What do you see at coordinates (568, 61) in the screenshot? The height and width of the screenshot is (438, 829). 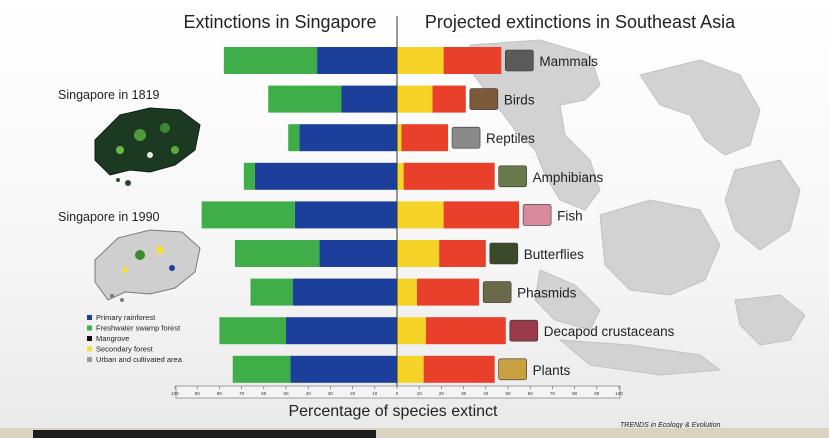 I see `category-label-mammals: Mammals` at bounding box center [568, 61].